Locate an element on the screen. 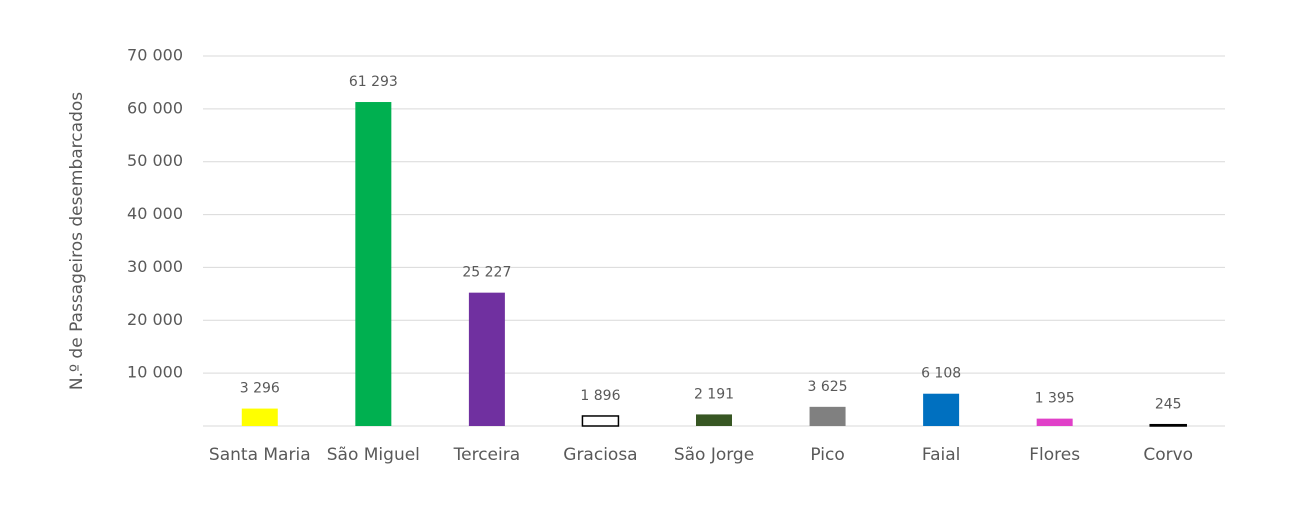 The image size is (1313, 519). y-tick-label: 40 000 is located at coordinates (155, 213).